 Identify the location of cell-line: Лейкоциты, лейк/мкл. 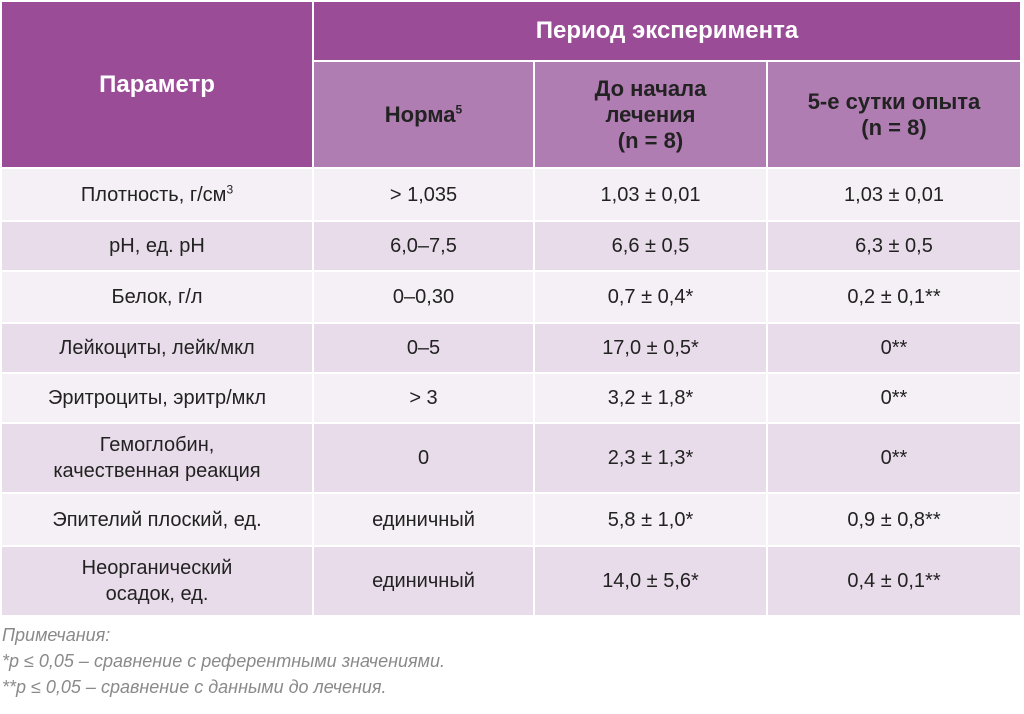
(157, 348).